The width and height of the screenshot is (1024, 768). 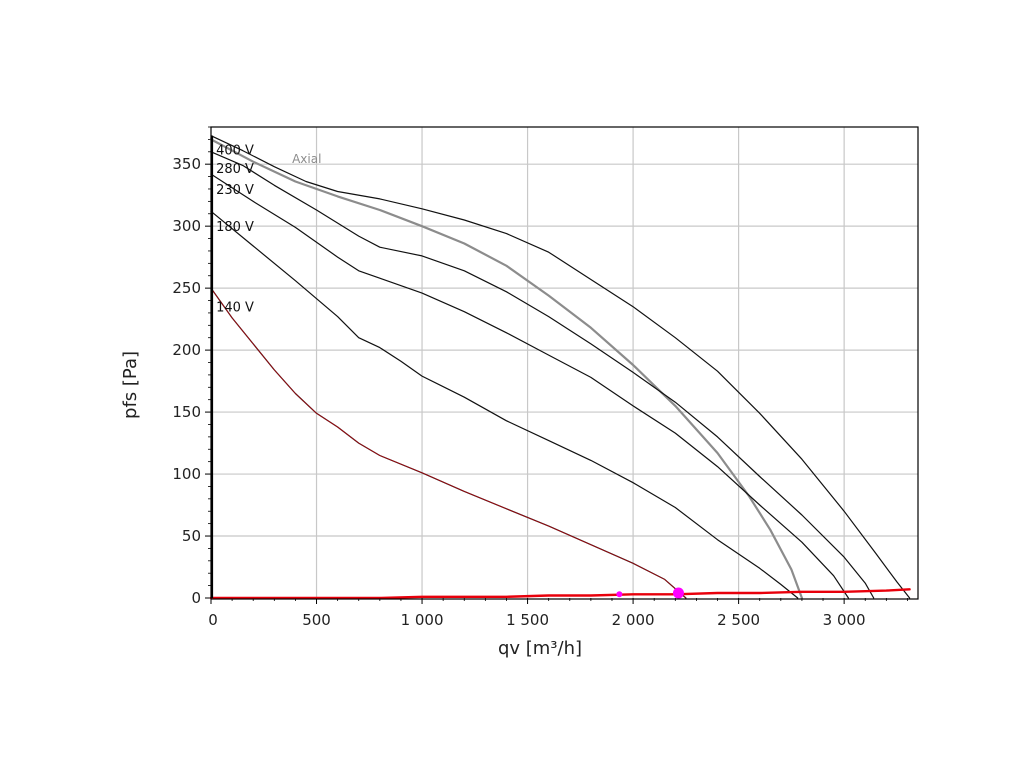 I want to click on series-label: Axial, so click(x=306, y=159).